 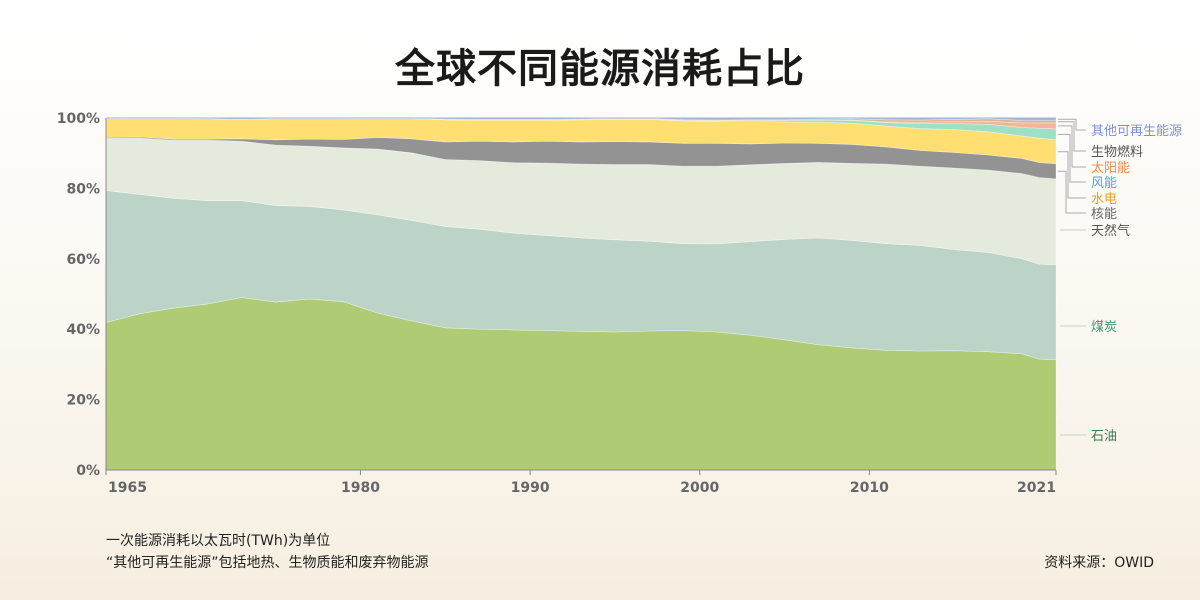 What do you see at coordinates (869, 488) in the screenshot?
I see `x-tick-label: 2010` at bounding box center [869, 488].